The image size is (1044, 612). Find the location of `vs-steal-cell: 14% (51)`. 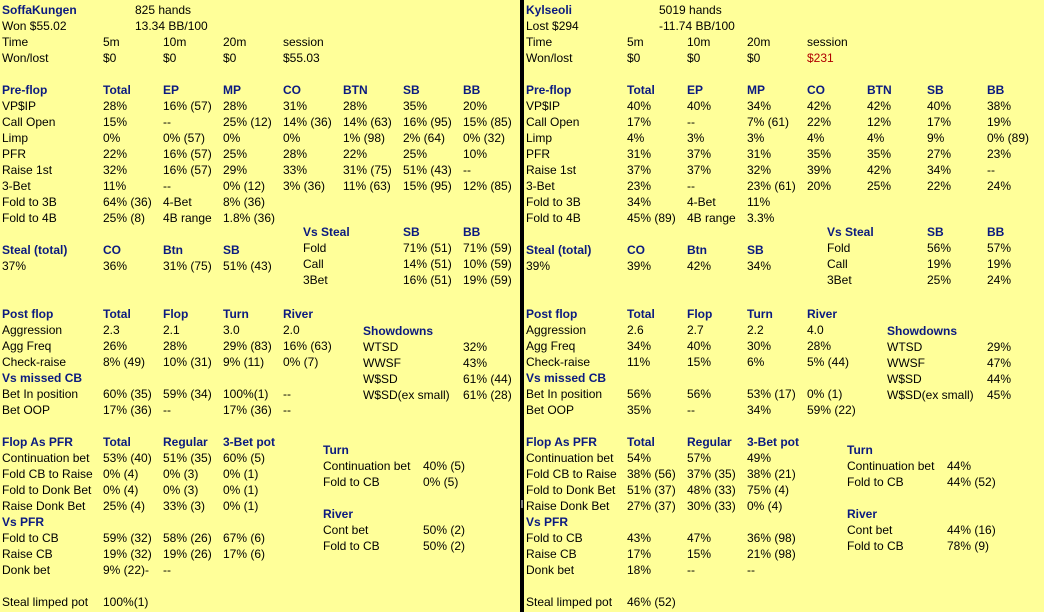

vs-steal-cell: 14% (51) is located at coordinates (427, 264).